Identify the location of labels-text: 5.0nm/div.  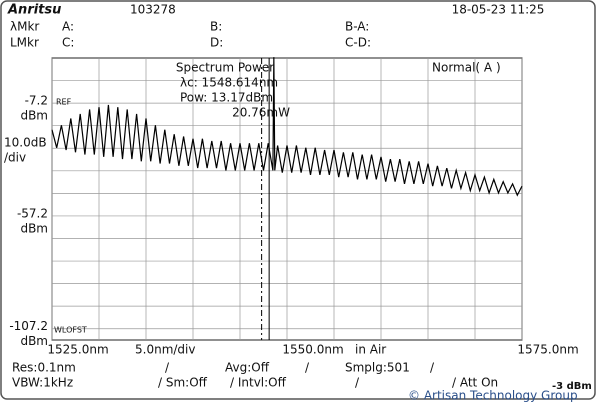
(165, 350).